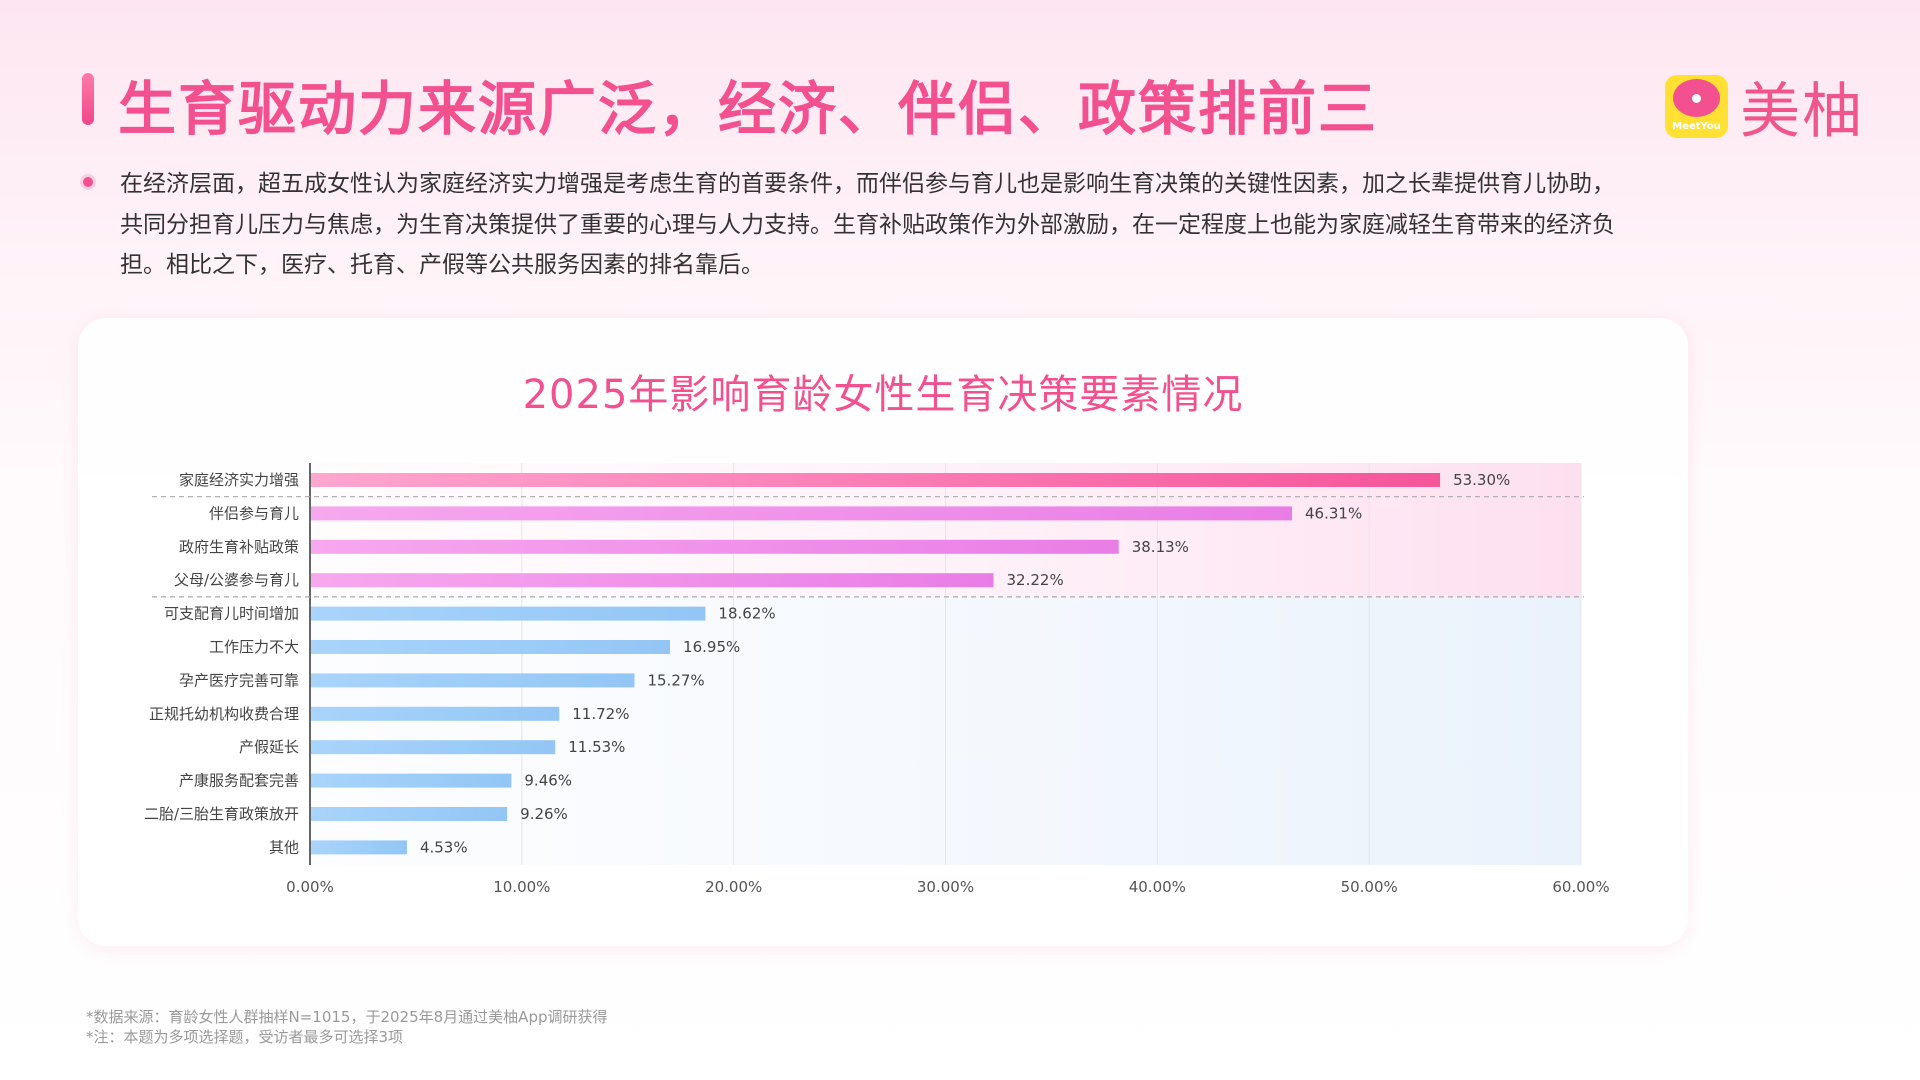  I want to click on category-label: 产假延长, so click(269, 747).